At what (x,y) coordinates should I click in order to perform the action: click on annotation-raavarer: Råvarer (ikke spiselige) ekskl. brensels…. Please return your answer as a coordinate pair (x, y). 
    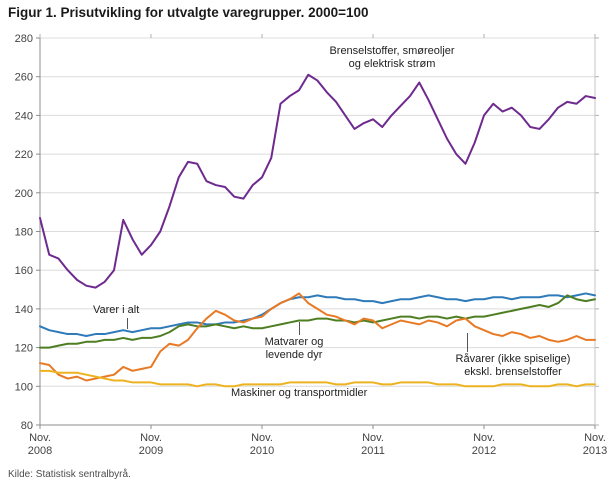
    Looking at the image, I should click on (513, 366).